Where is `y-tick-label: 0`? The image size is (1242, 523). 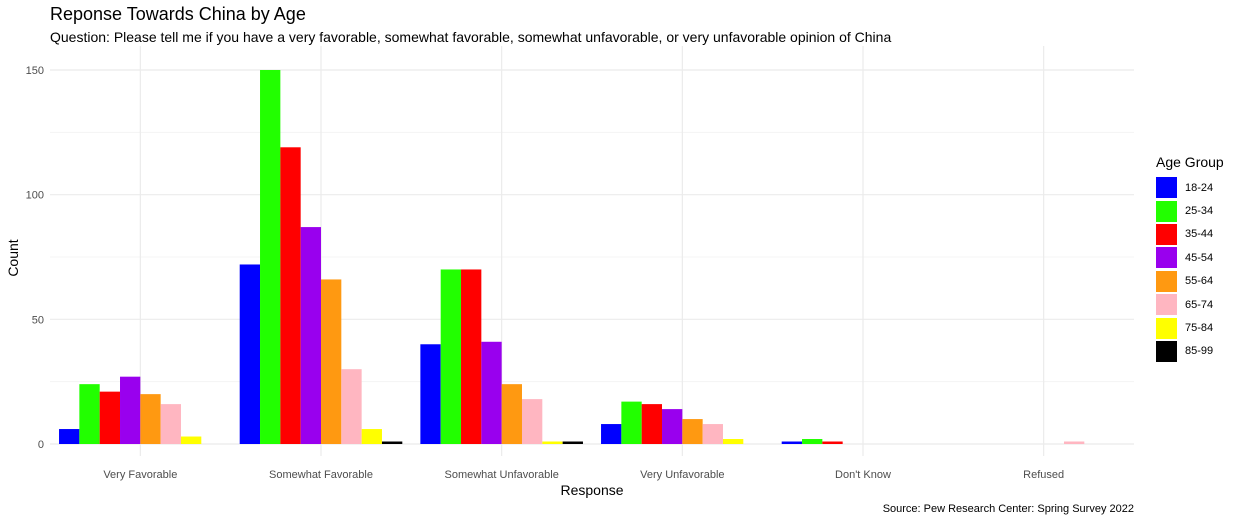 y-tick-label: 0 is located at coordinates (41, 445).